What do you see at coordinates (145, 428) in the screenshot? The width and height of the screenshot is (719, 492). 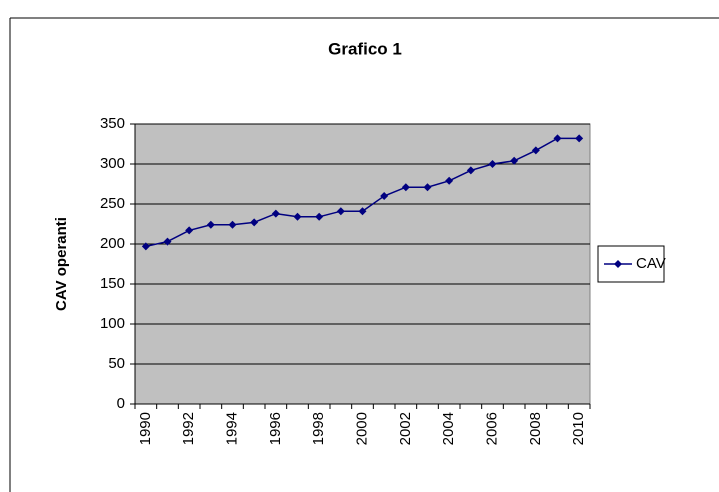 I see `x-tick-label: 1990` at bounding box center [145, 428].